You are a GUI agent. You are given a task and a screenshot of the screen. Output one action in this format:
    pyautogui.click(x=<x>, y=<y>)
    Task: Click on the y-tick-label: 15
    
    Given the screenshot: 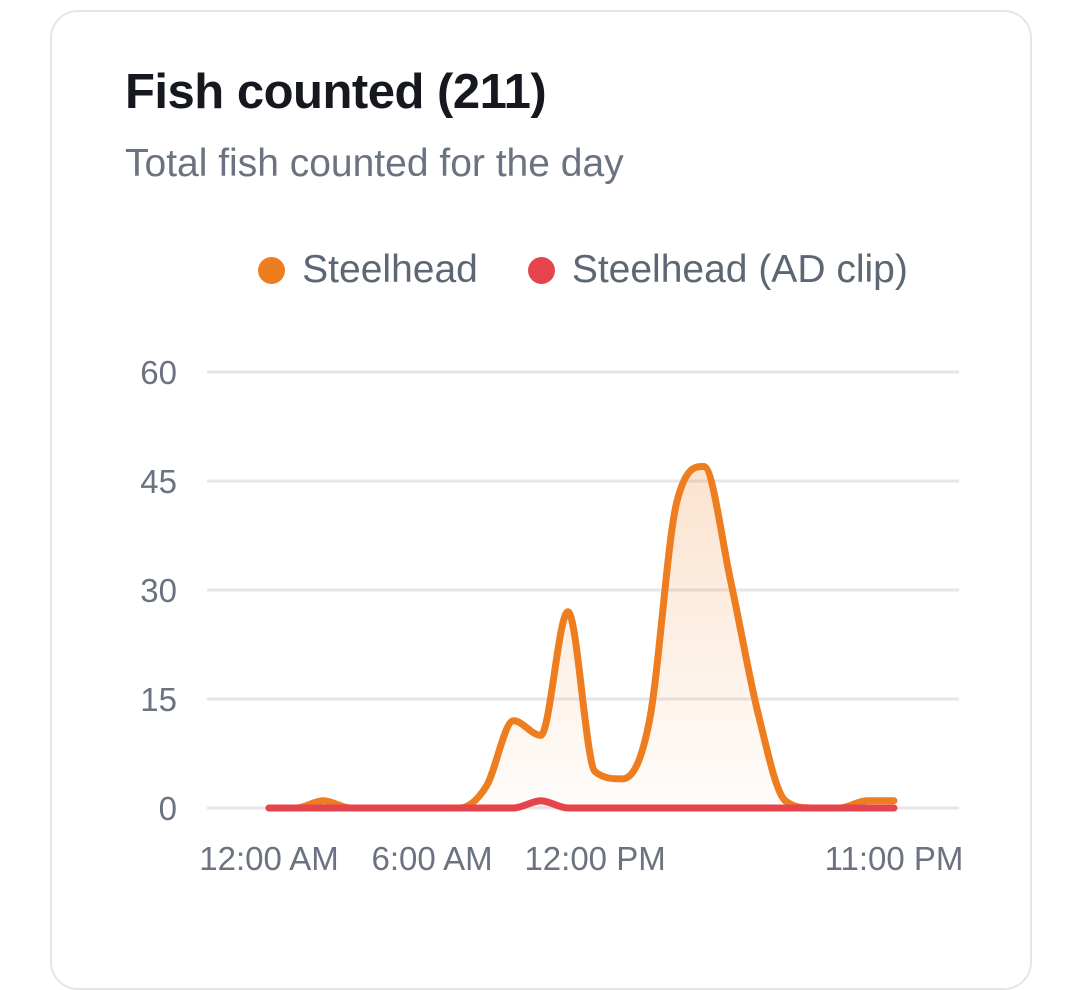 What is the action you would take?
    pyautogui.click(x=158, y=699)
    